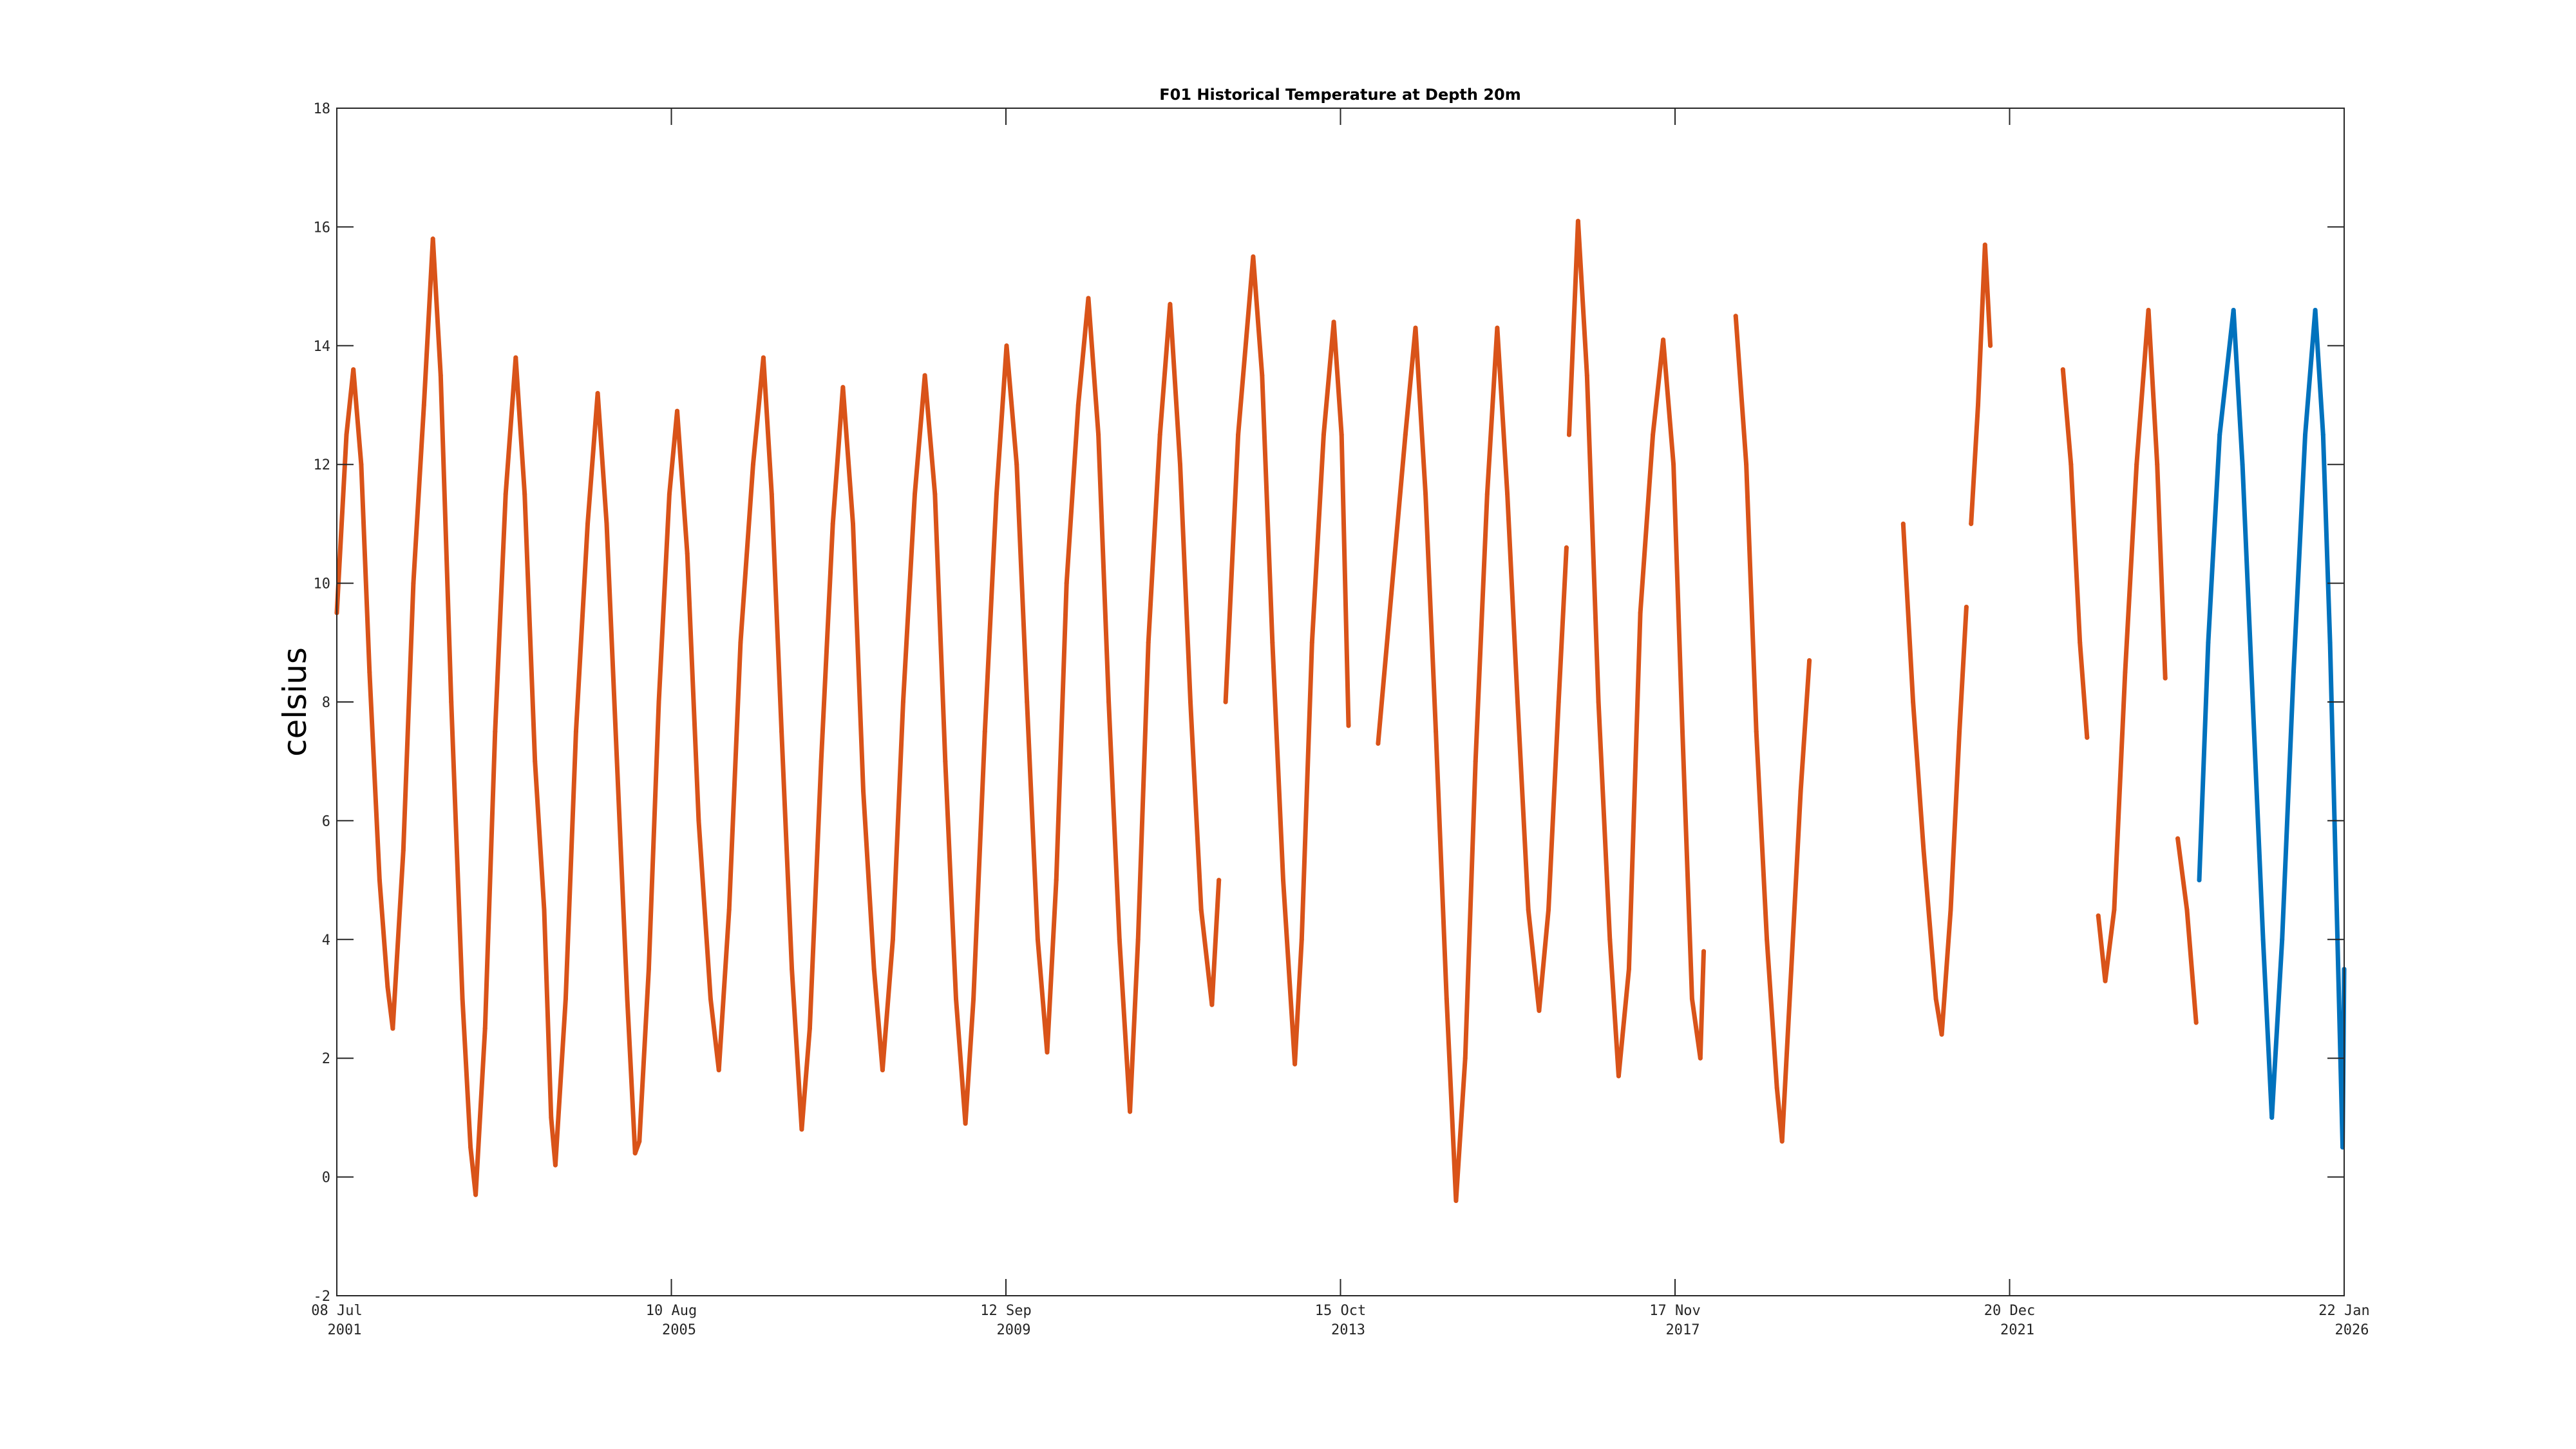 This screenshot has width=2576, height=1449. What do you see at coordinates (679, 1330) in the screenshot?
I see `x-tick-label-year: 2005` at bounding box center [679, 1330].